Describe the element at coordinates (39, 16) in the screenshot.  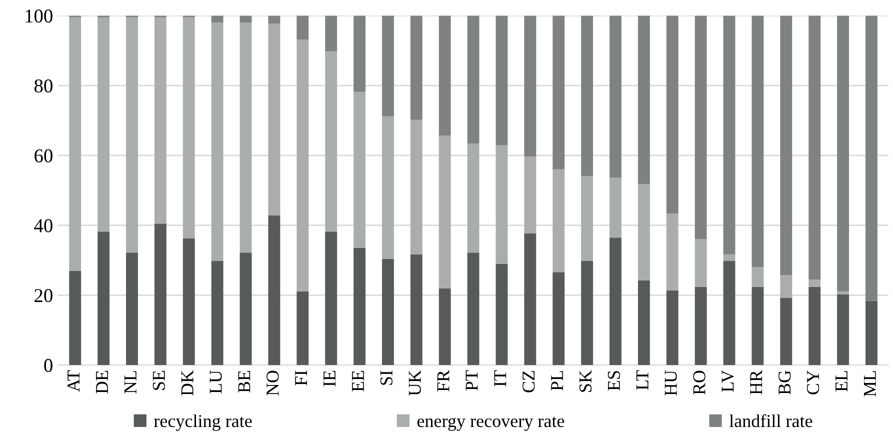
I see `y-tick-label: 100` at that location.